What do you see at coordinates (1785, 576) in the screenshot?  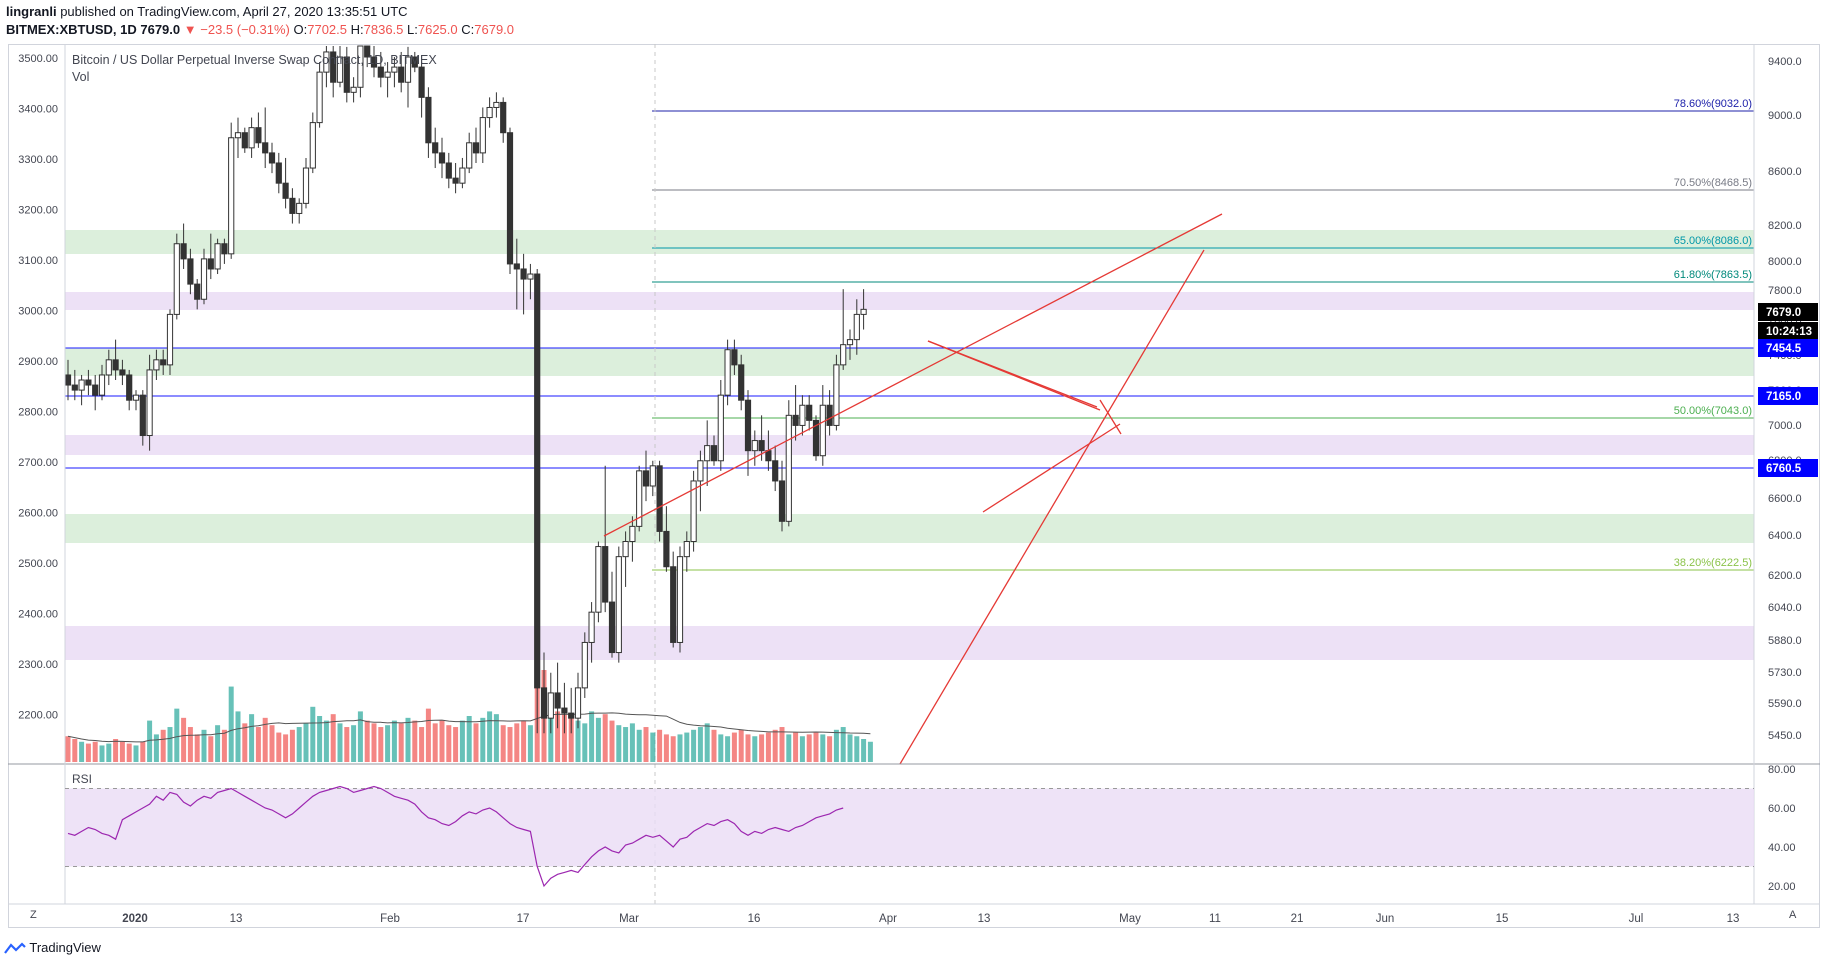 I see `right-axis-tick-13: 6200.0` at bounding box center [1785, 576].